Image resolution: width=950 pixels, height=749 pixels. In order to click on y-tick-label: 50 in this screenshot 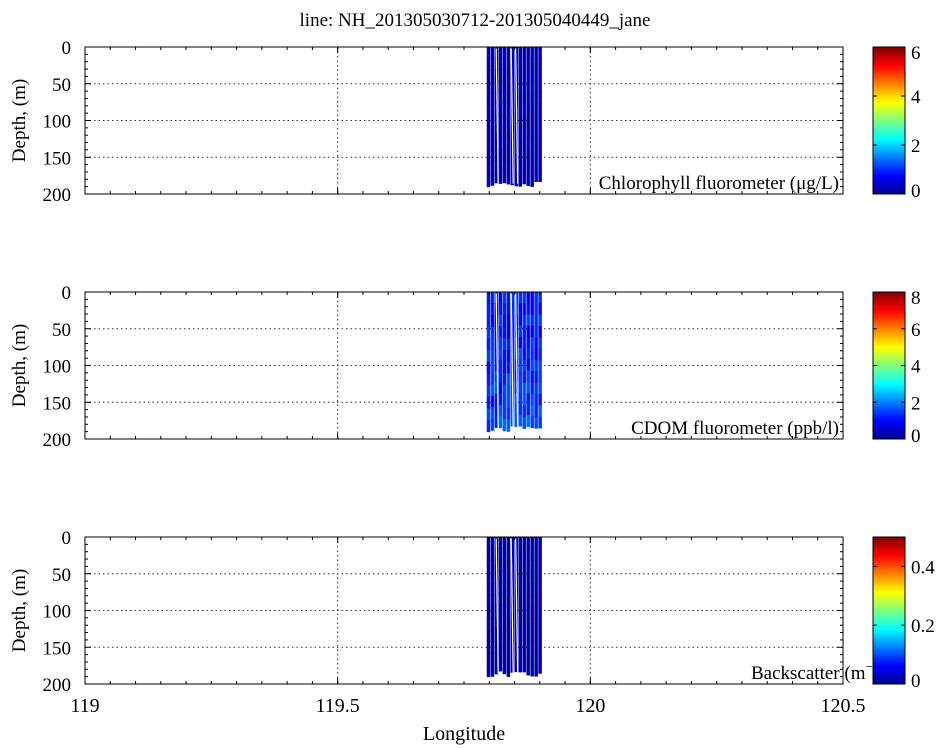, I will do `click(61, 85)`.